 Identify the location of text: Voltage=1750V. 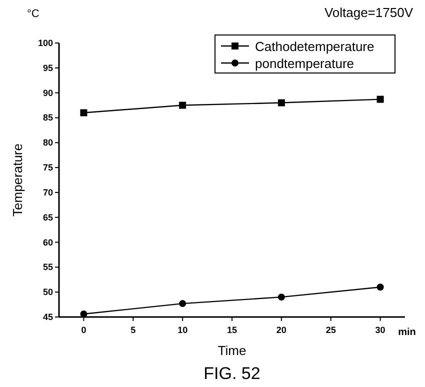
(369, 12).